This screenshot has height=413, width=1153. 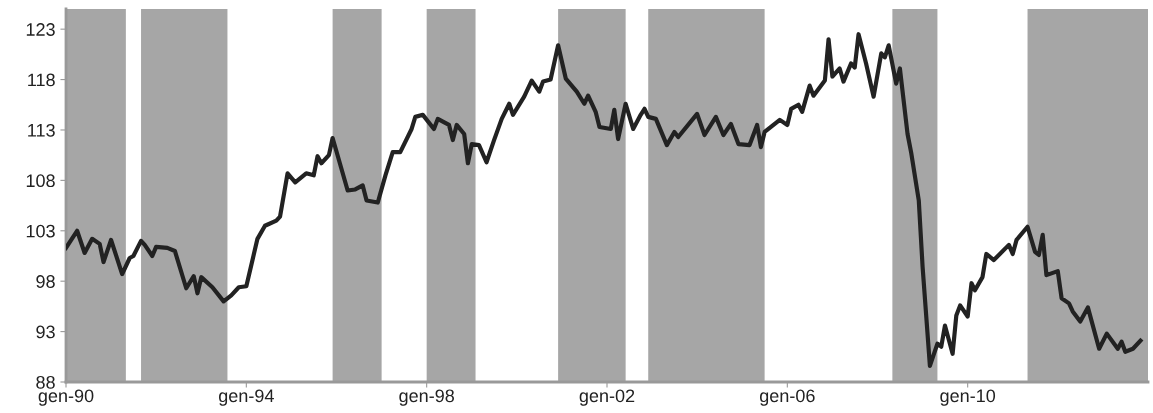 I want to click on x-tick-label: gen-06, so click(x=787, y=397).